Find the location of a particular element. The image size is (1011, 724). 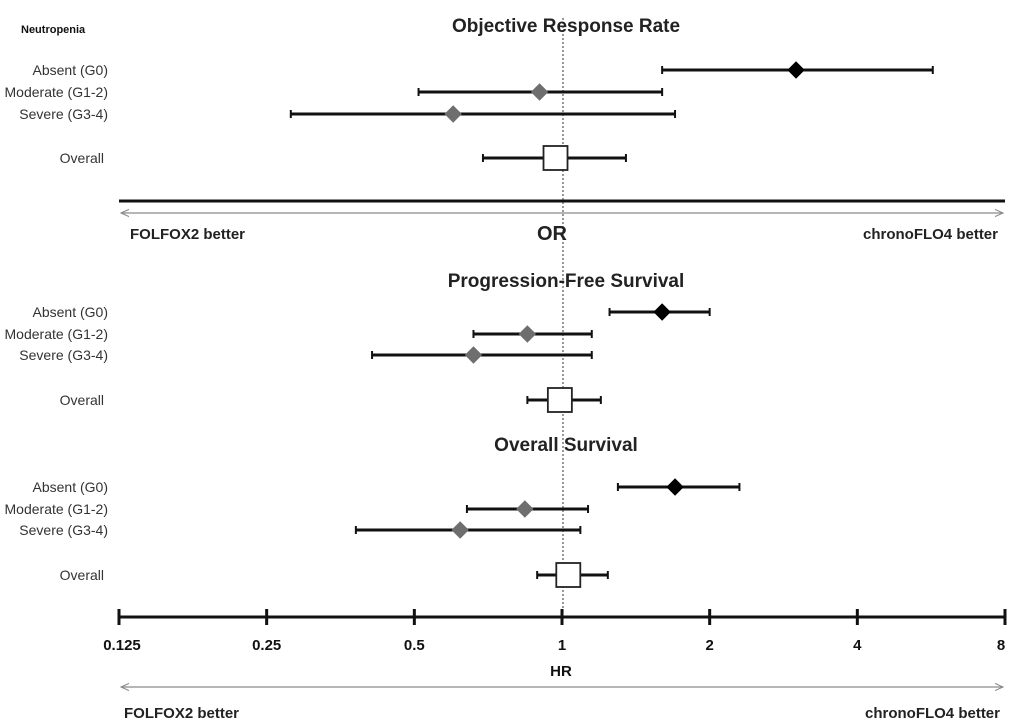

hr-tick-label: 2 is located at coordinates (709, 645).